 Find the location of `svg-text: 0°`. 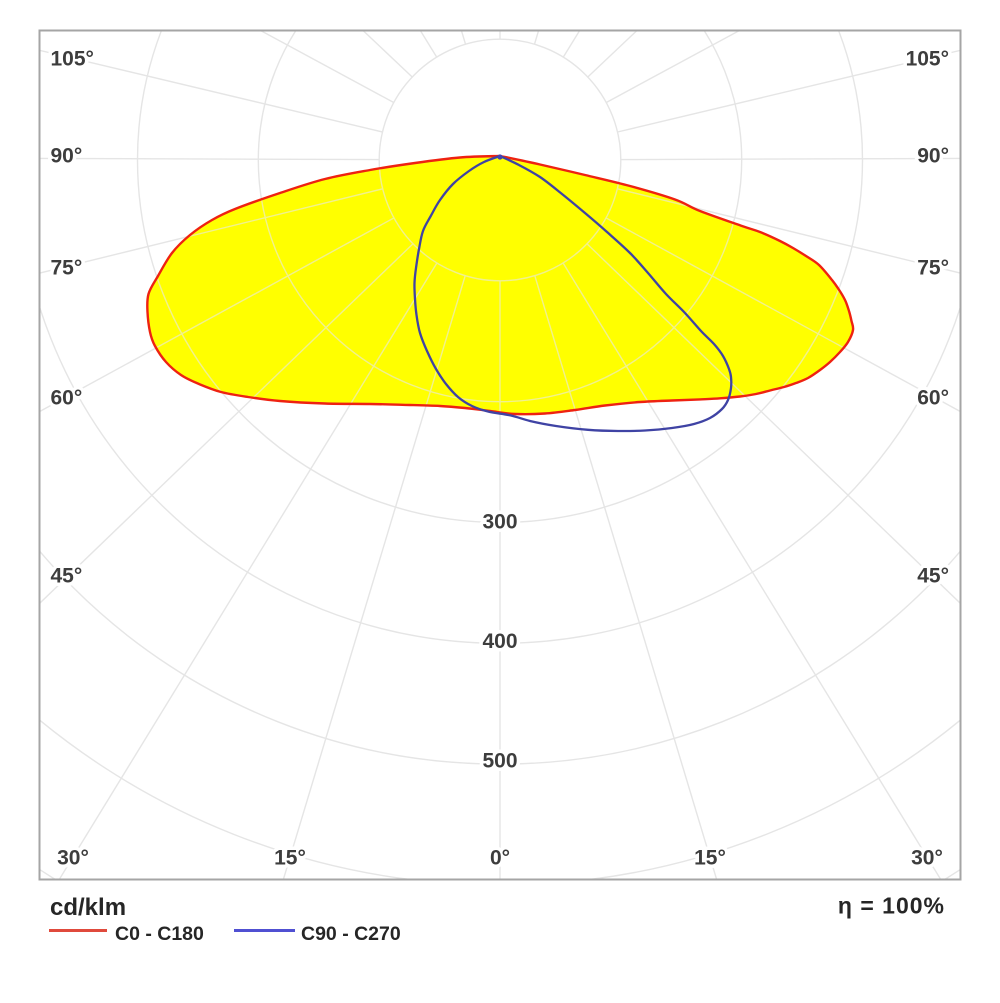

svg-text: 0° is located at coordinates (500, 858).